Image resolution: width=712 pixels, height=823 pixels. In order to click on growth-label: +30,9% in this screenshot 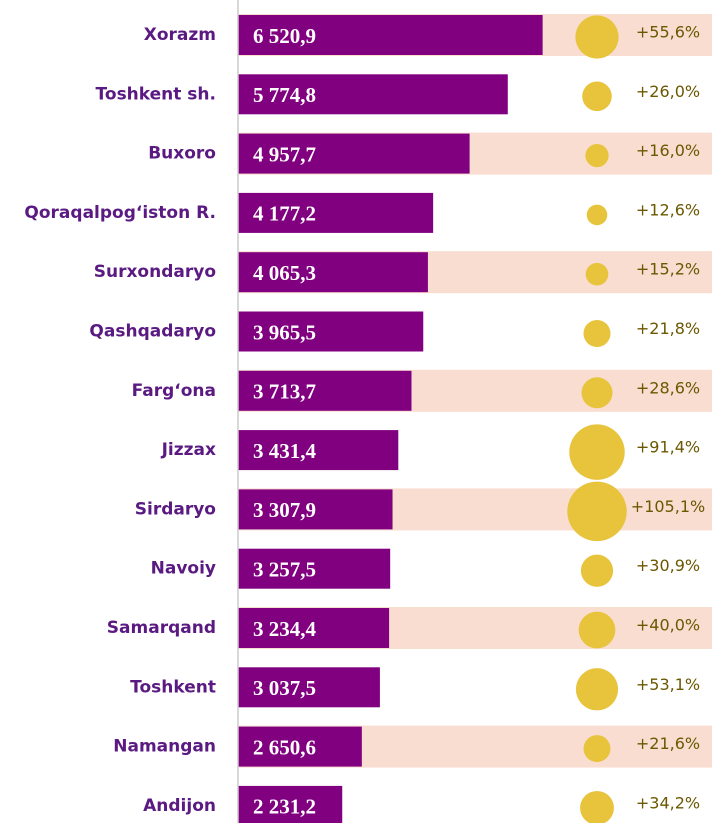, I will do `click(668, 565)`.